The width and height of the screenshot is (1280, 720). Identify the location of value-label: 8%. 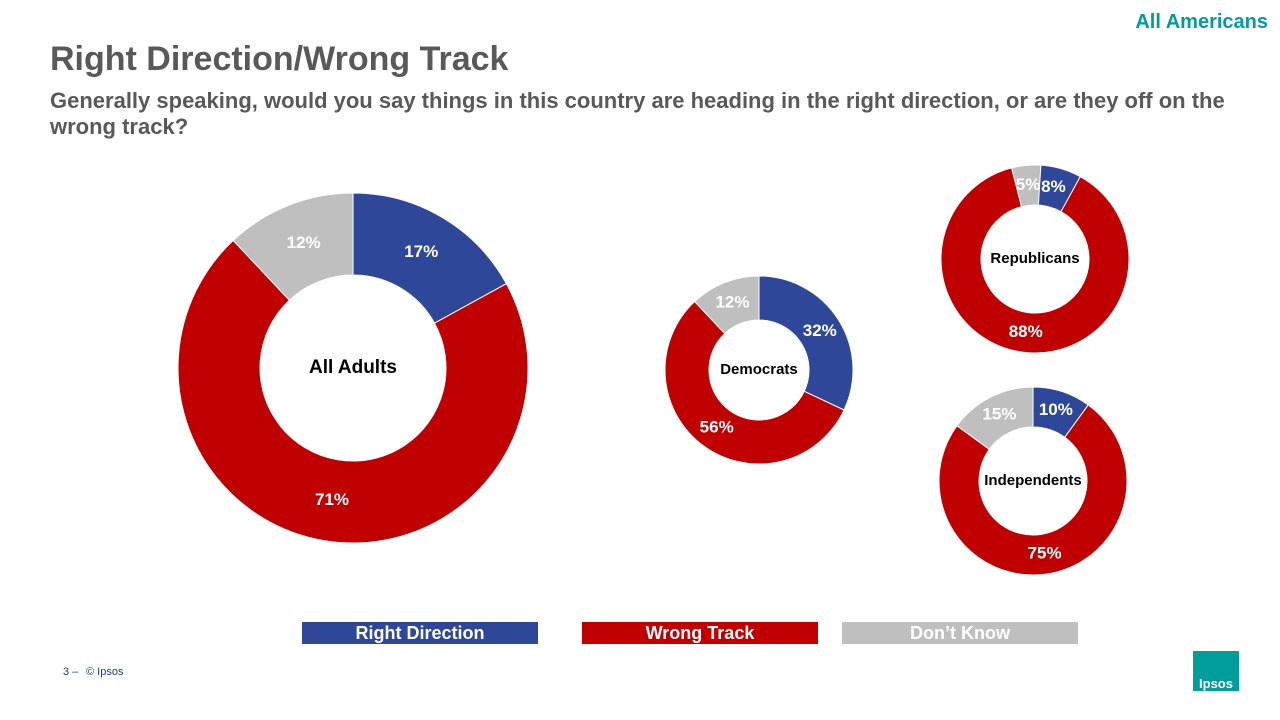
(1053, 186).